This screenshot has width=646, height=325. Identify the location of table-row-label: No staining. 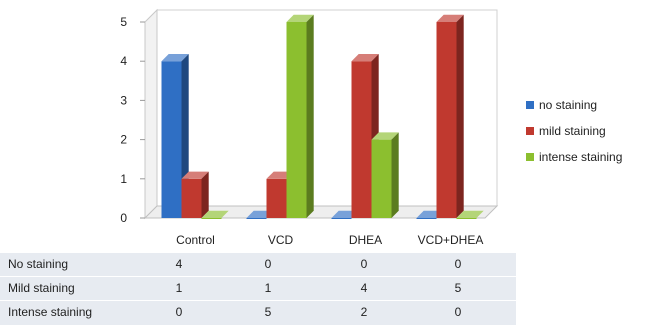
(38, 264).